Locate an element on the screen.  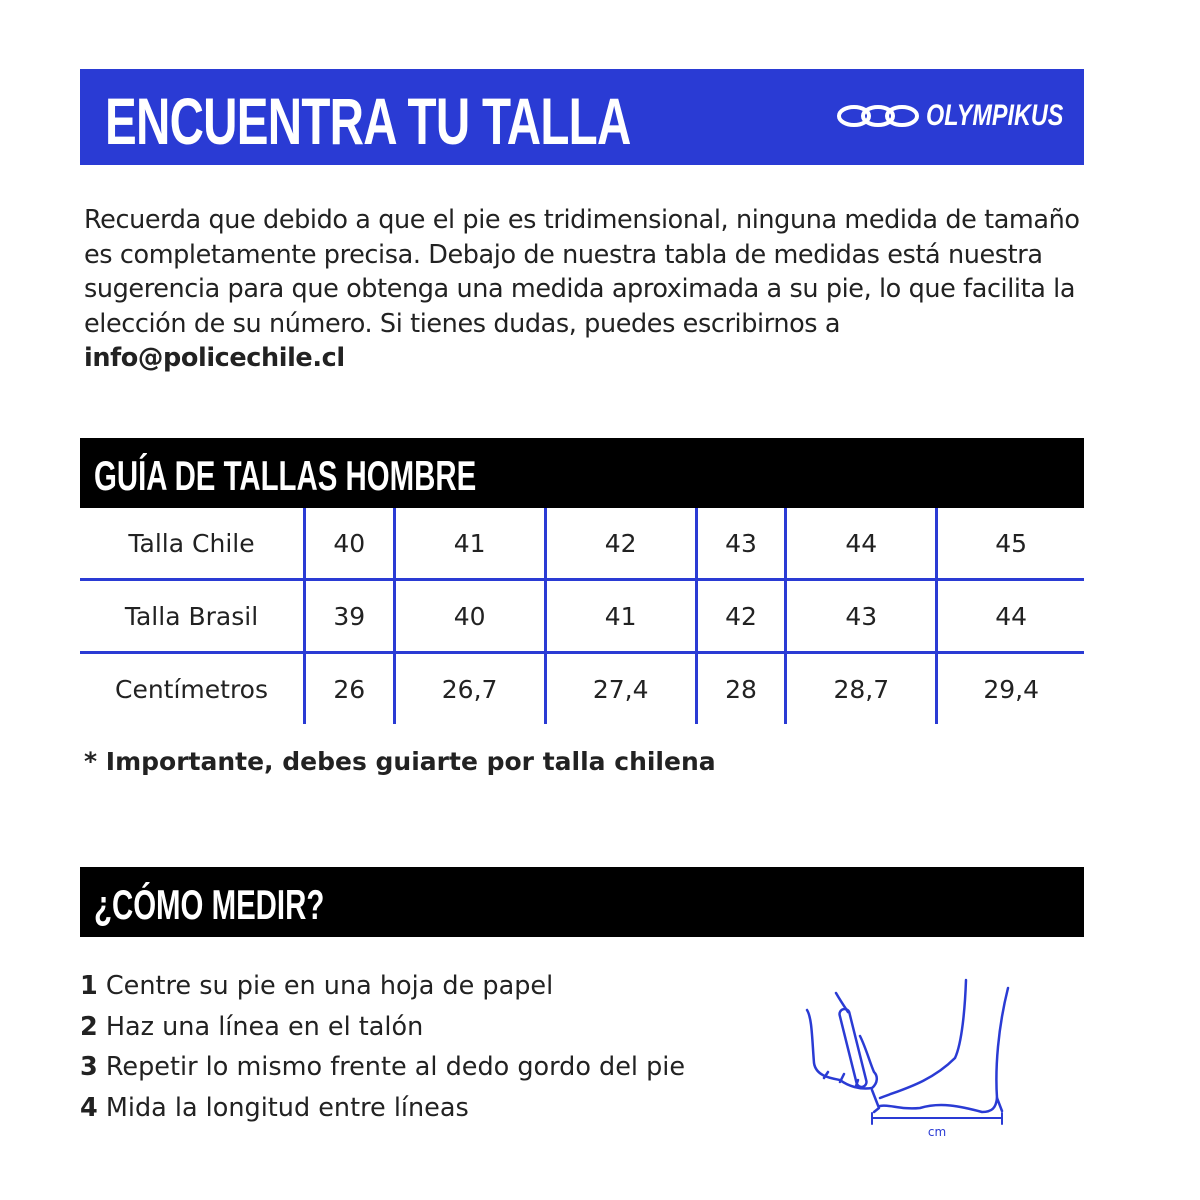
foot-measure-illustration: cm is located at coordinates (907, 1058).